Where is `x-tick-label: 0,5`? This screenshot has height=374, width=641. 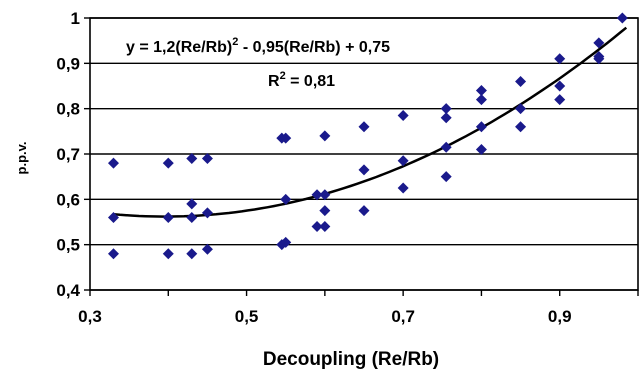 x-tick-label: 0,5 is located at coordinates (247, 316).